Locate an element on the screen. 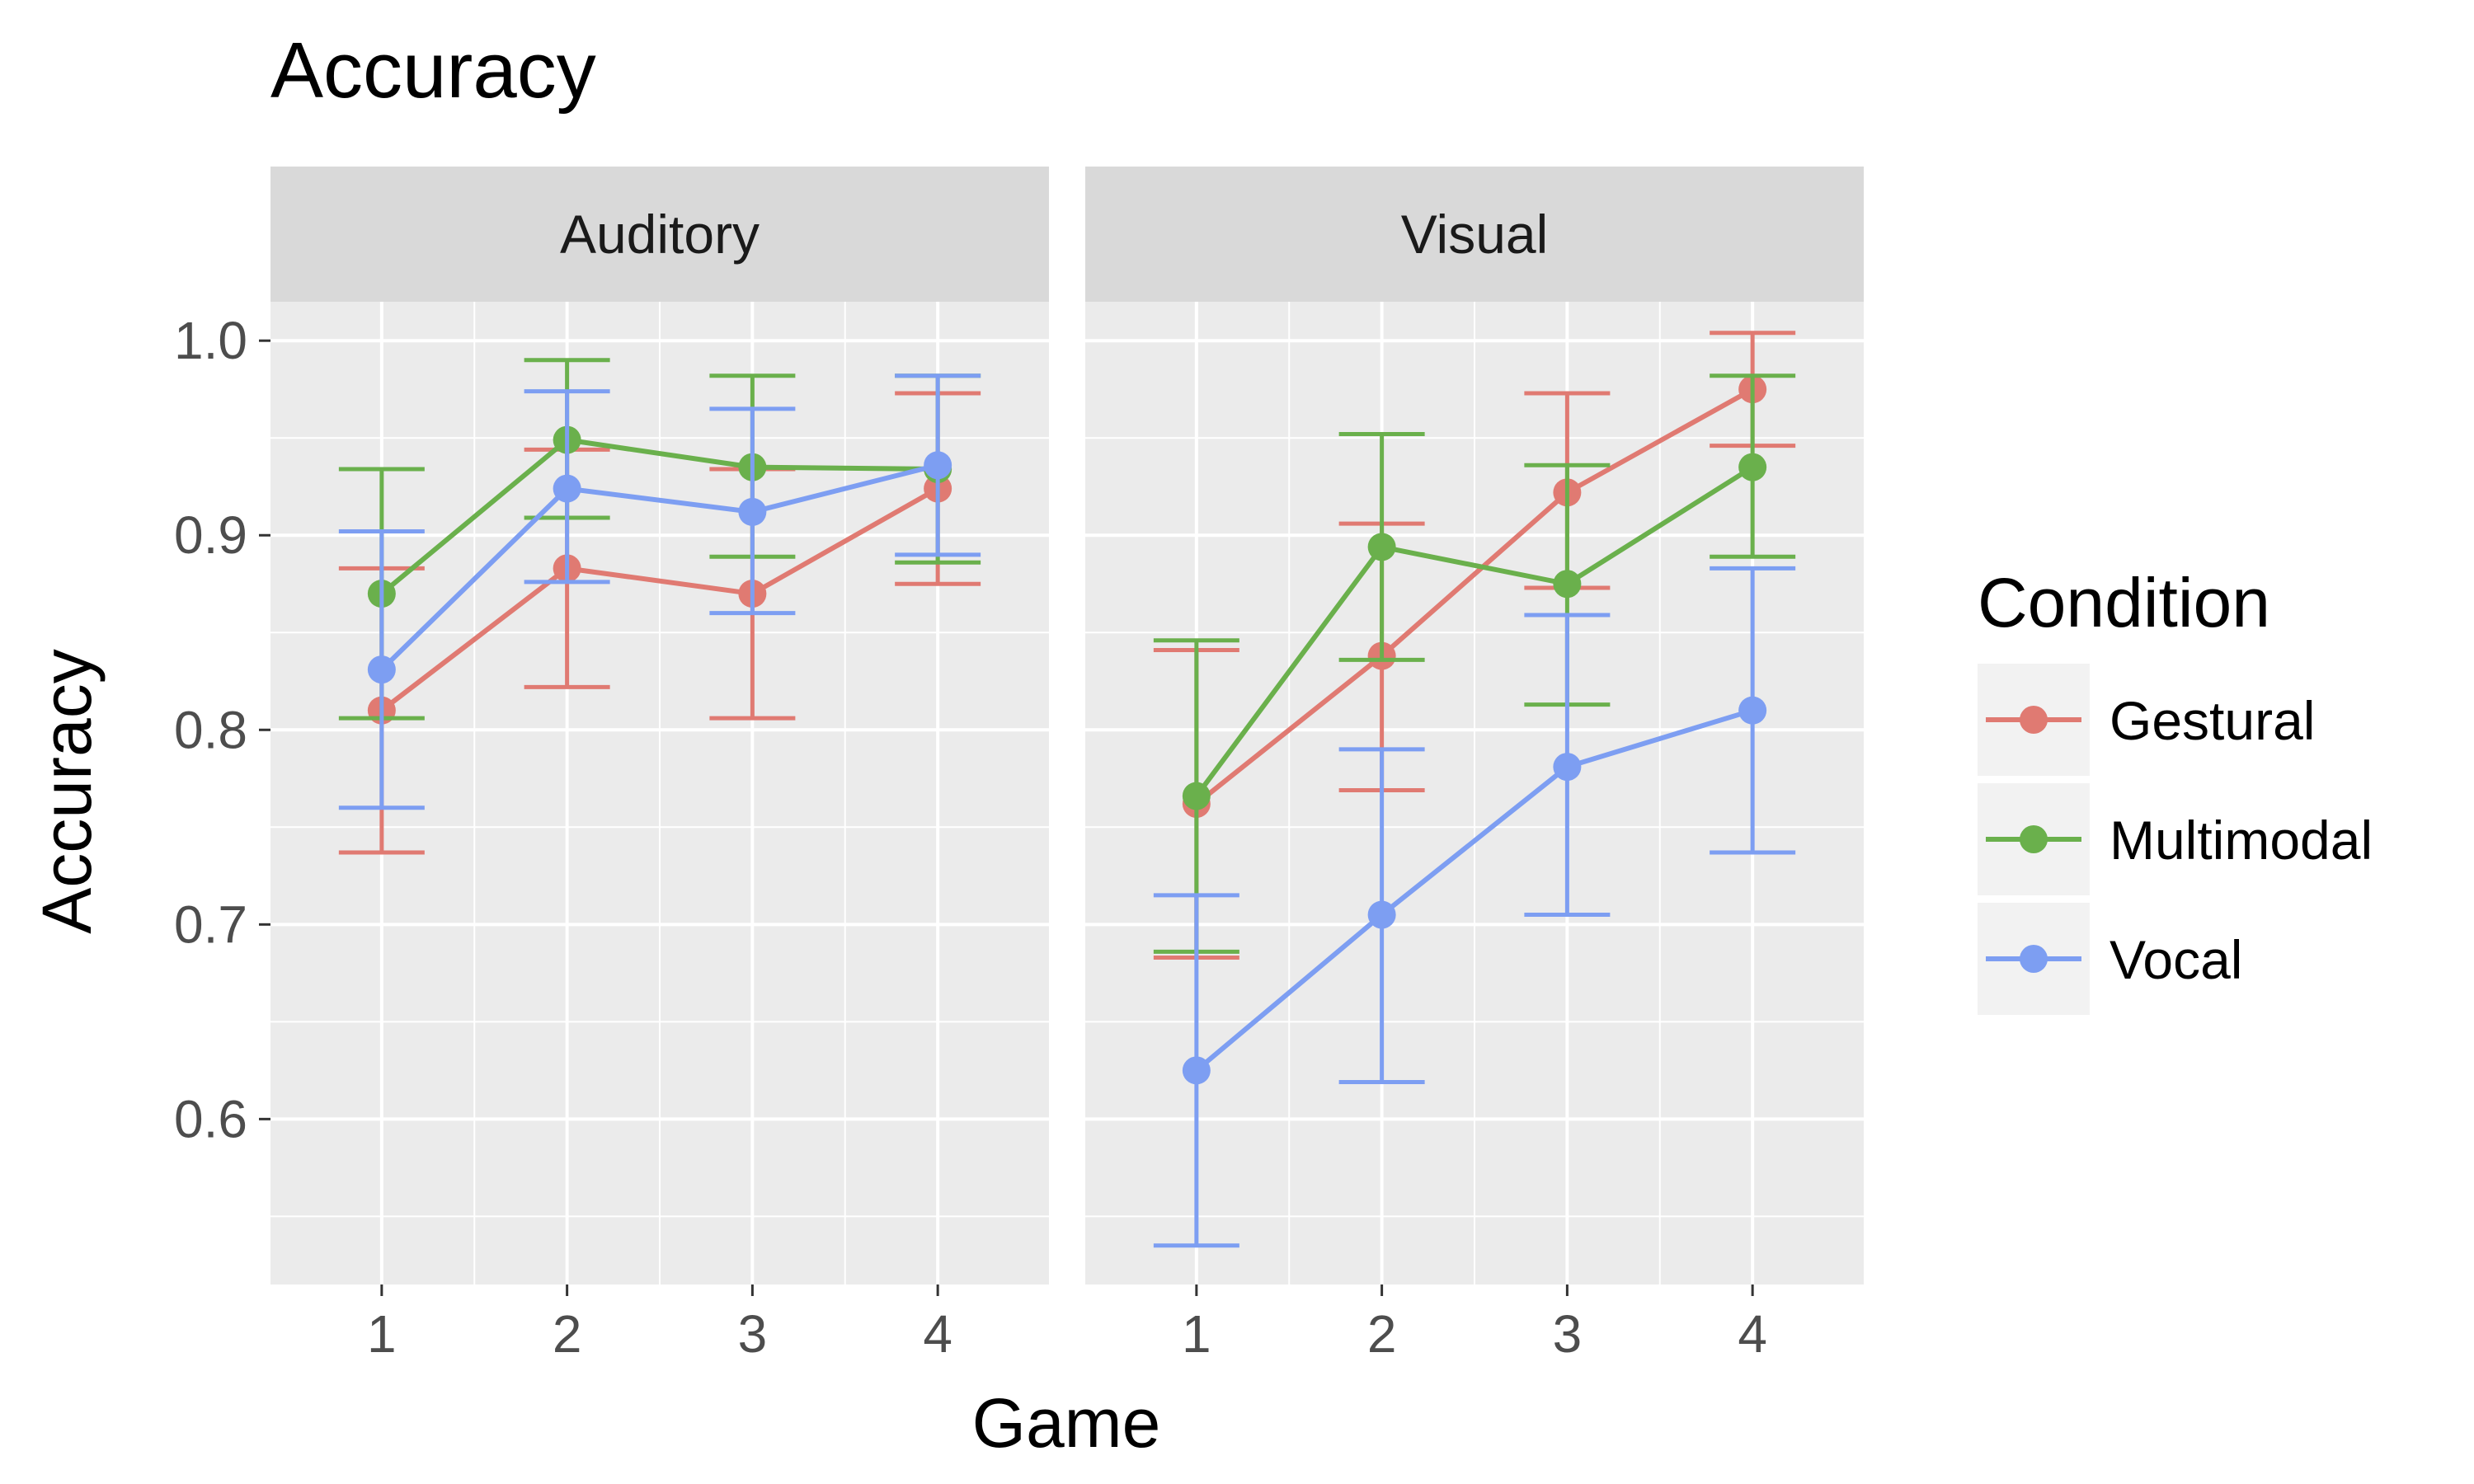 This screenshot has height=1484, width=2474. chart-title: Accuracy is located at coordinates (433, 70).